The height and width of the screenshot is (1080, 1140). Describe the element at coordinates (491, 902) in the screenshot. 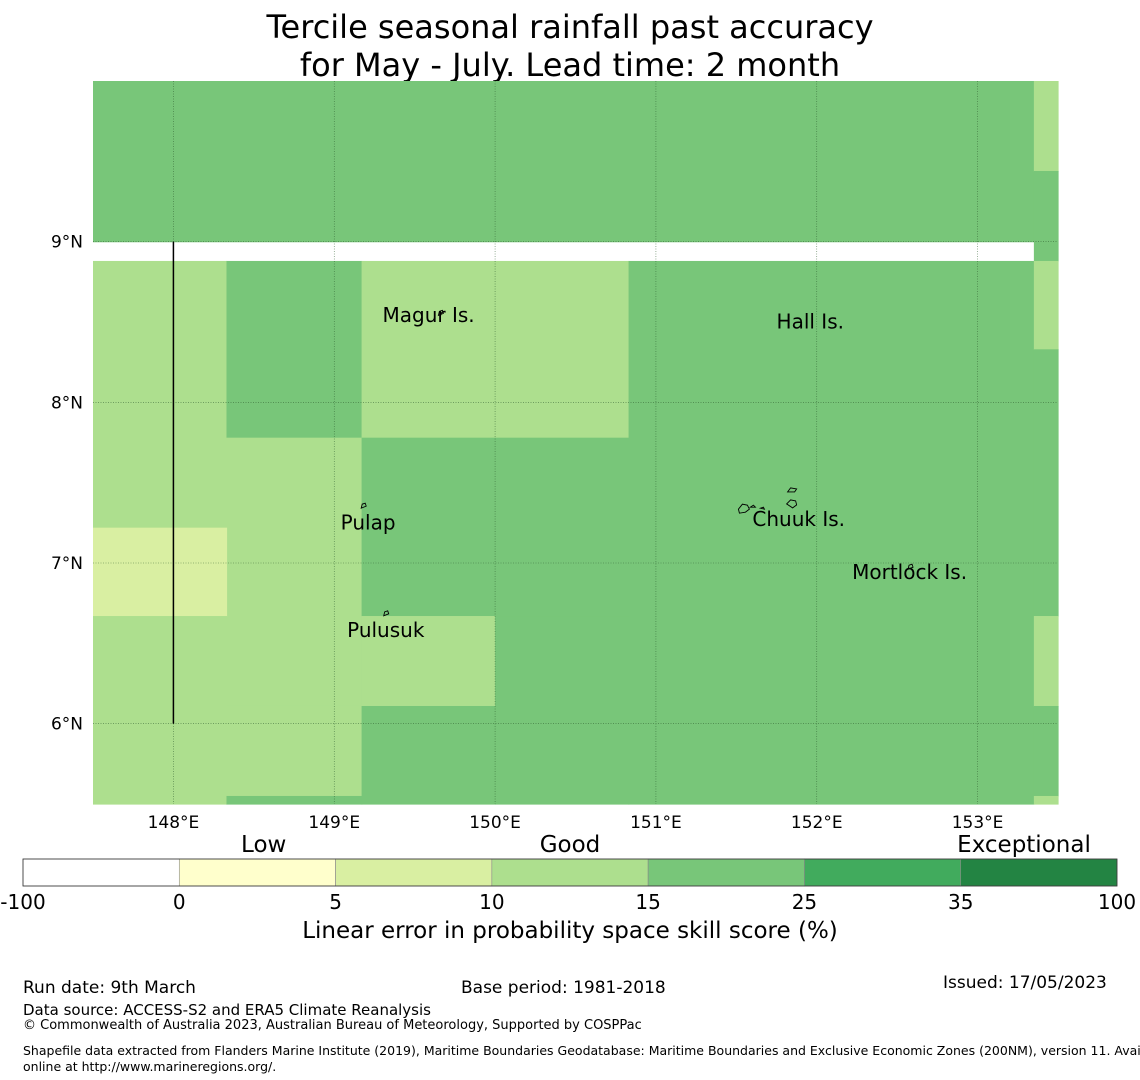

I see `colorbar-tick-label: 10` at that location.